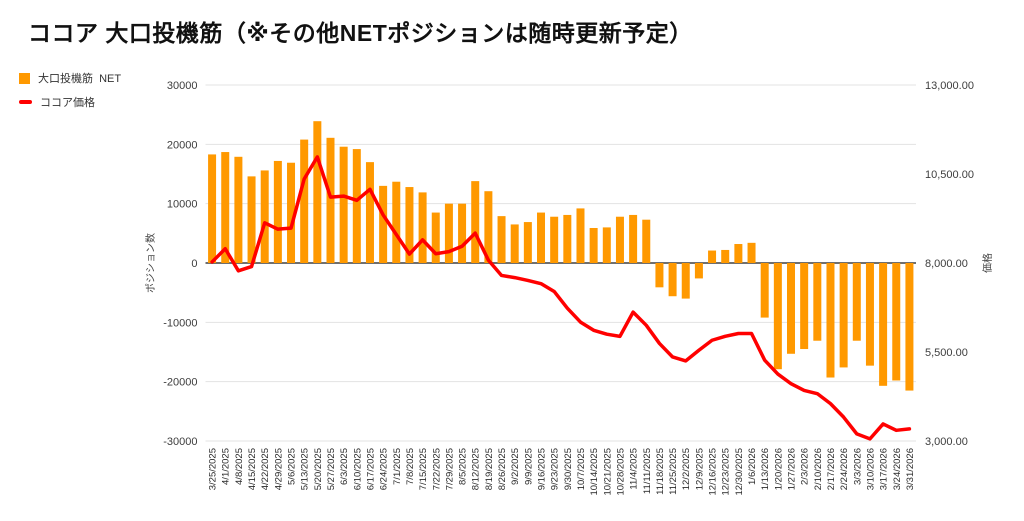 This screenshot has height=521, width=1024. I want to click on x-axis-date-label: 6/17/2025, so click(370, 469).